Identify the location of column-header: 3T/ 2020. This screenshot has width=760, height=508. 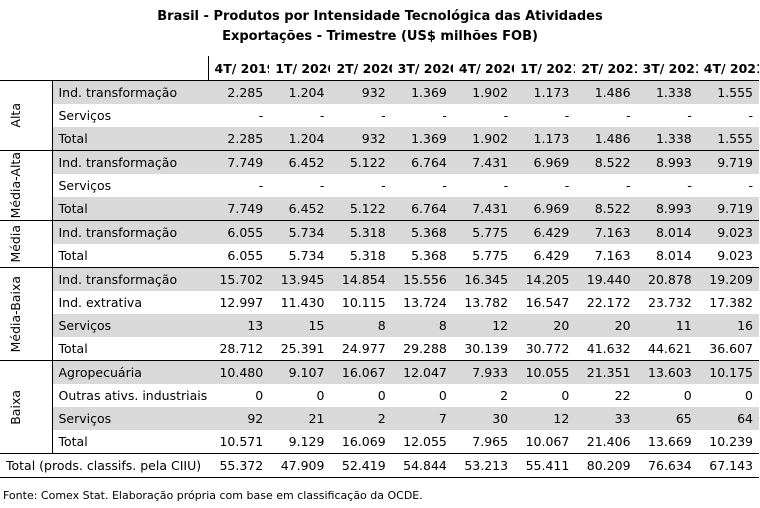
(422, 68).